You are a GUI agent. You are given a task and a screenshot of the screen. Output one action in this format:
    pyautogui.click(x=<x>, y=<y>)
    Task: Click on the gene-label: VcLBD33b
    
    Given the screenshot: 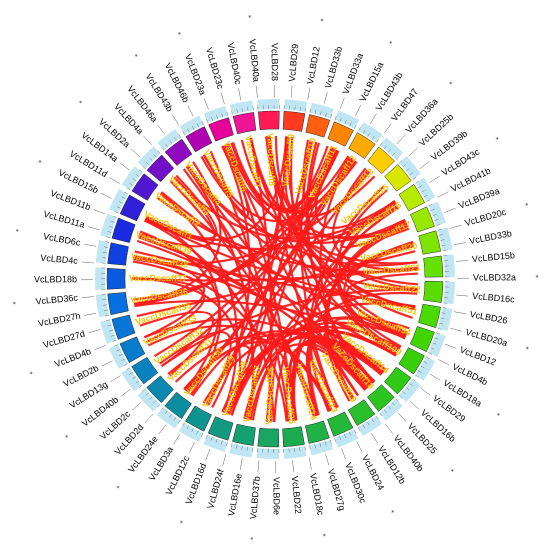 What is the action you would take?
    pyautogui.click(x=490, y=237)
    